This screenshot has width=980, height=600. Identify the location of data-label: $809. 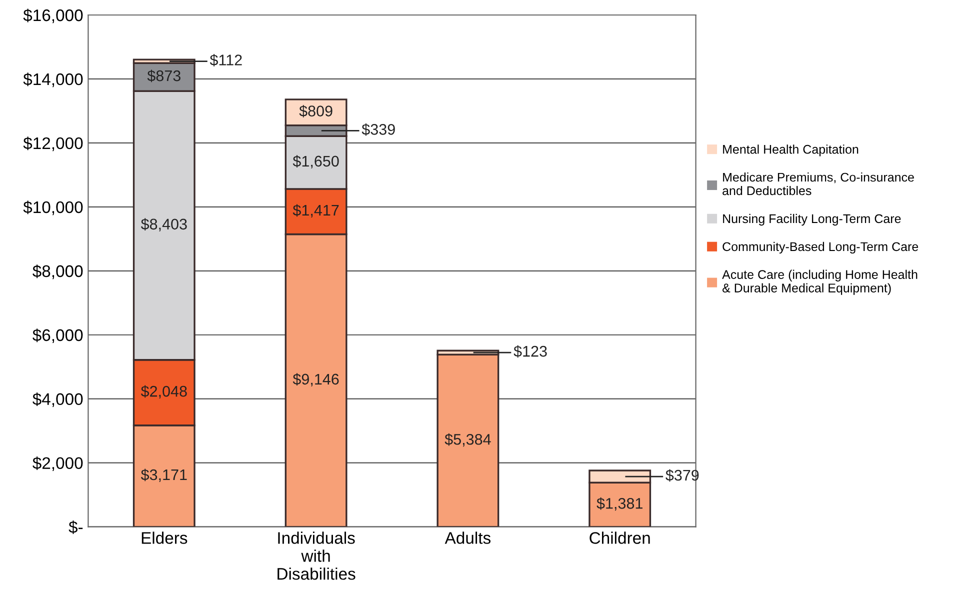
(315, 111).